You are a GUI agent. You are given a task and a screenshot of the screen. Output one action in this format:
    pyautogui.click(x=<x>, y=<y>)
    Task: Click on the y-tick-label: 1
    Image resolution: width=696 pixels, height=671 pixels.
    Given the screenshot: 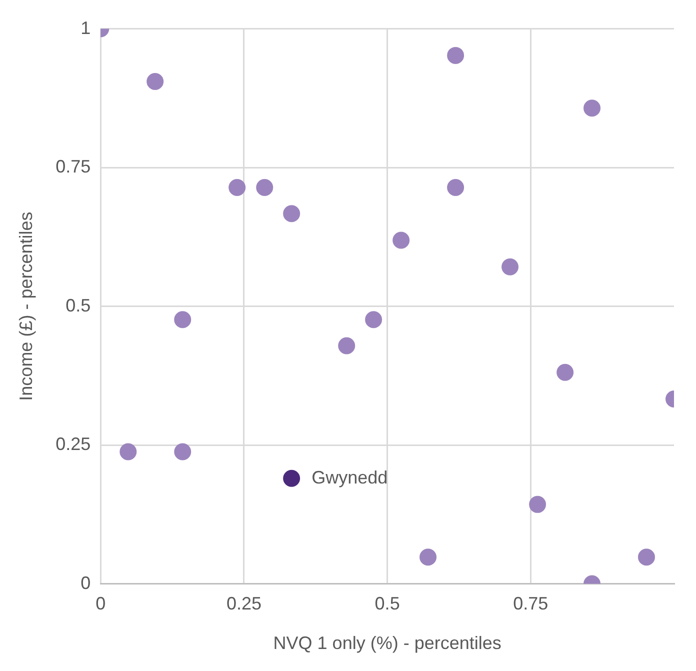 What is the action you would take?
    pyautogui.click(x=85, y=28)
    